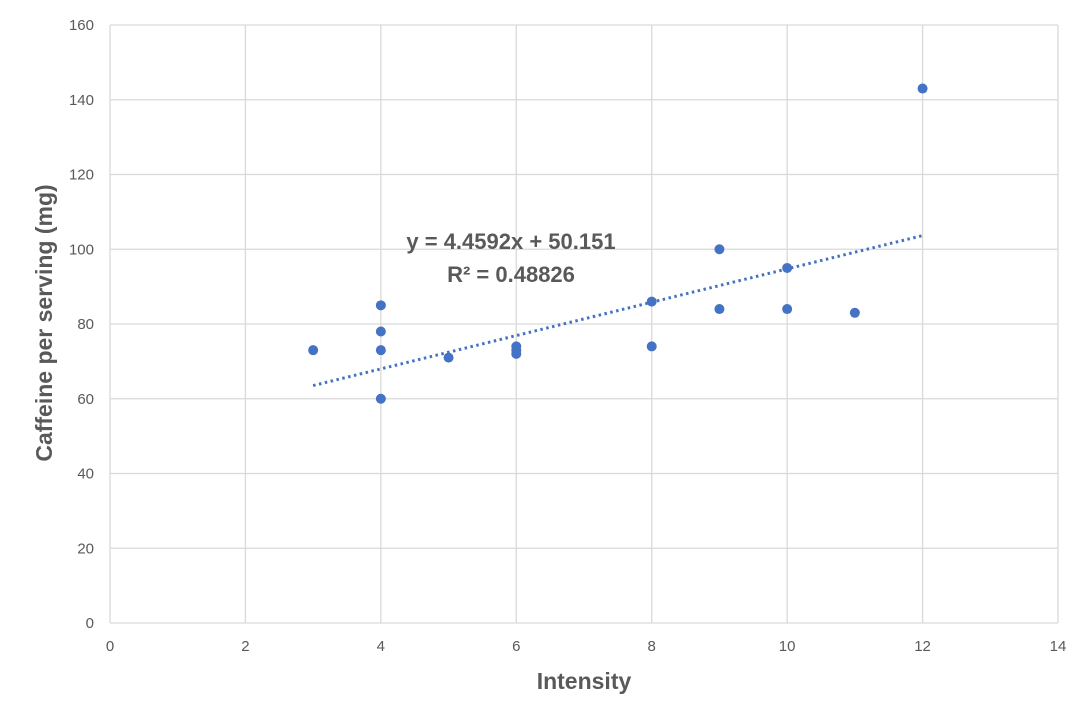 Image resolution: width=1092 pixels, height=722 pixels. What do you see at coordinates (584, 681) in the screenshot?
I see `x-axis-title: Intensity` at bounding box center [584, 681].